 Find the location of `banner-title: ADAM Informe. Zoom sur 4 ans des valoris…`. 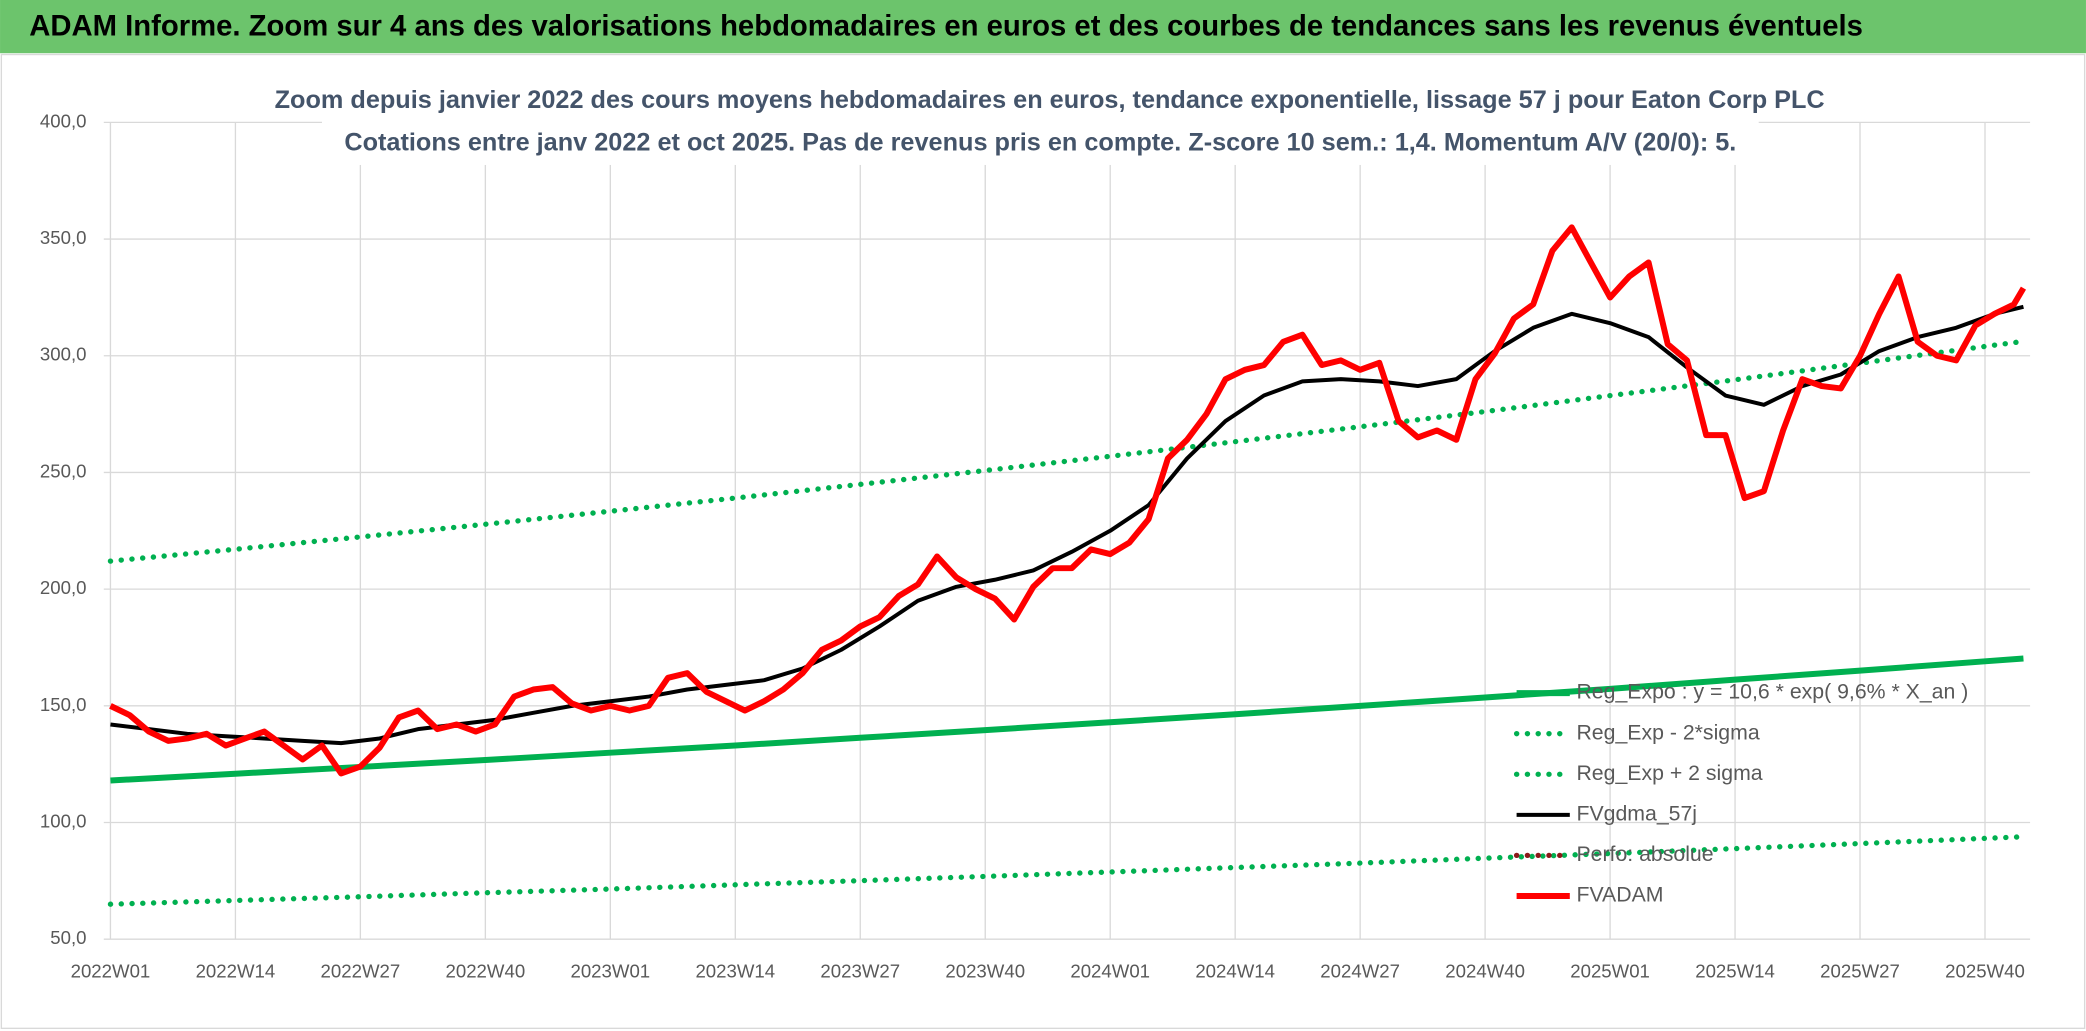

banner-title: ADAM Informe. Zoom sur 4 ans des valoris… is located at coordinates (946, 27).